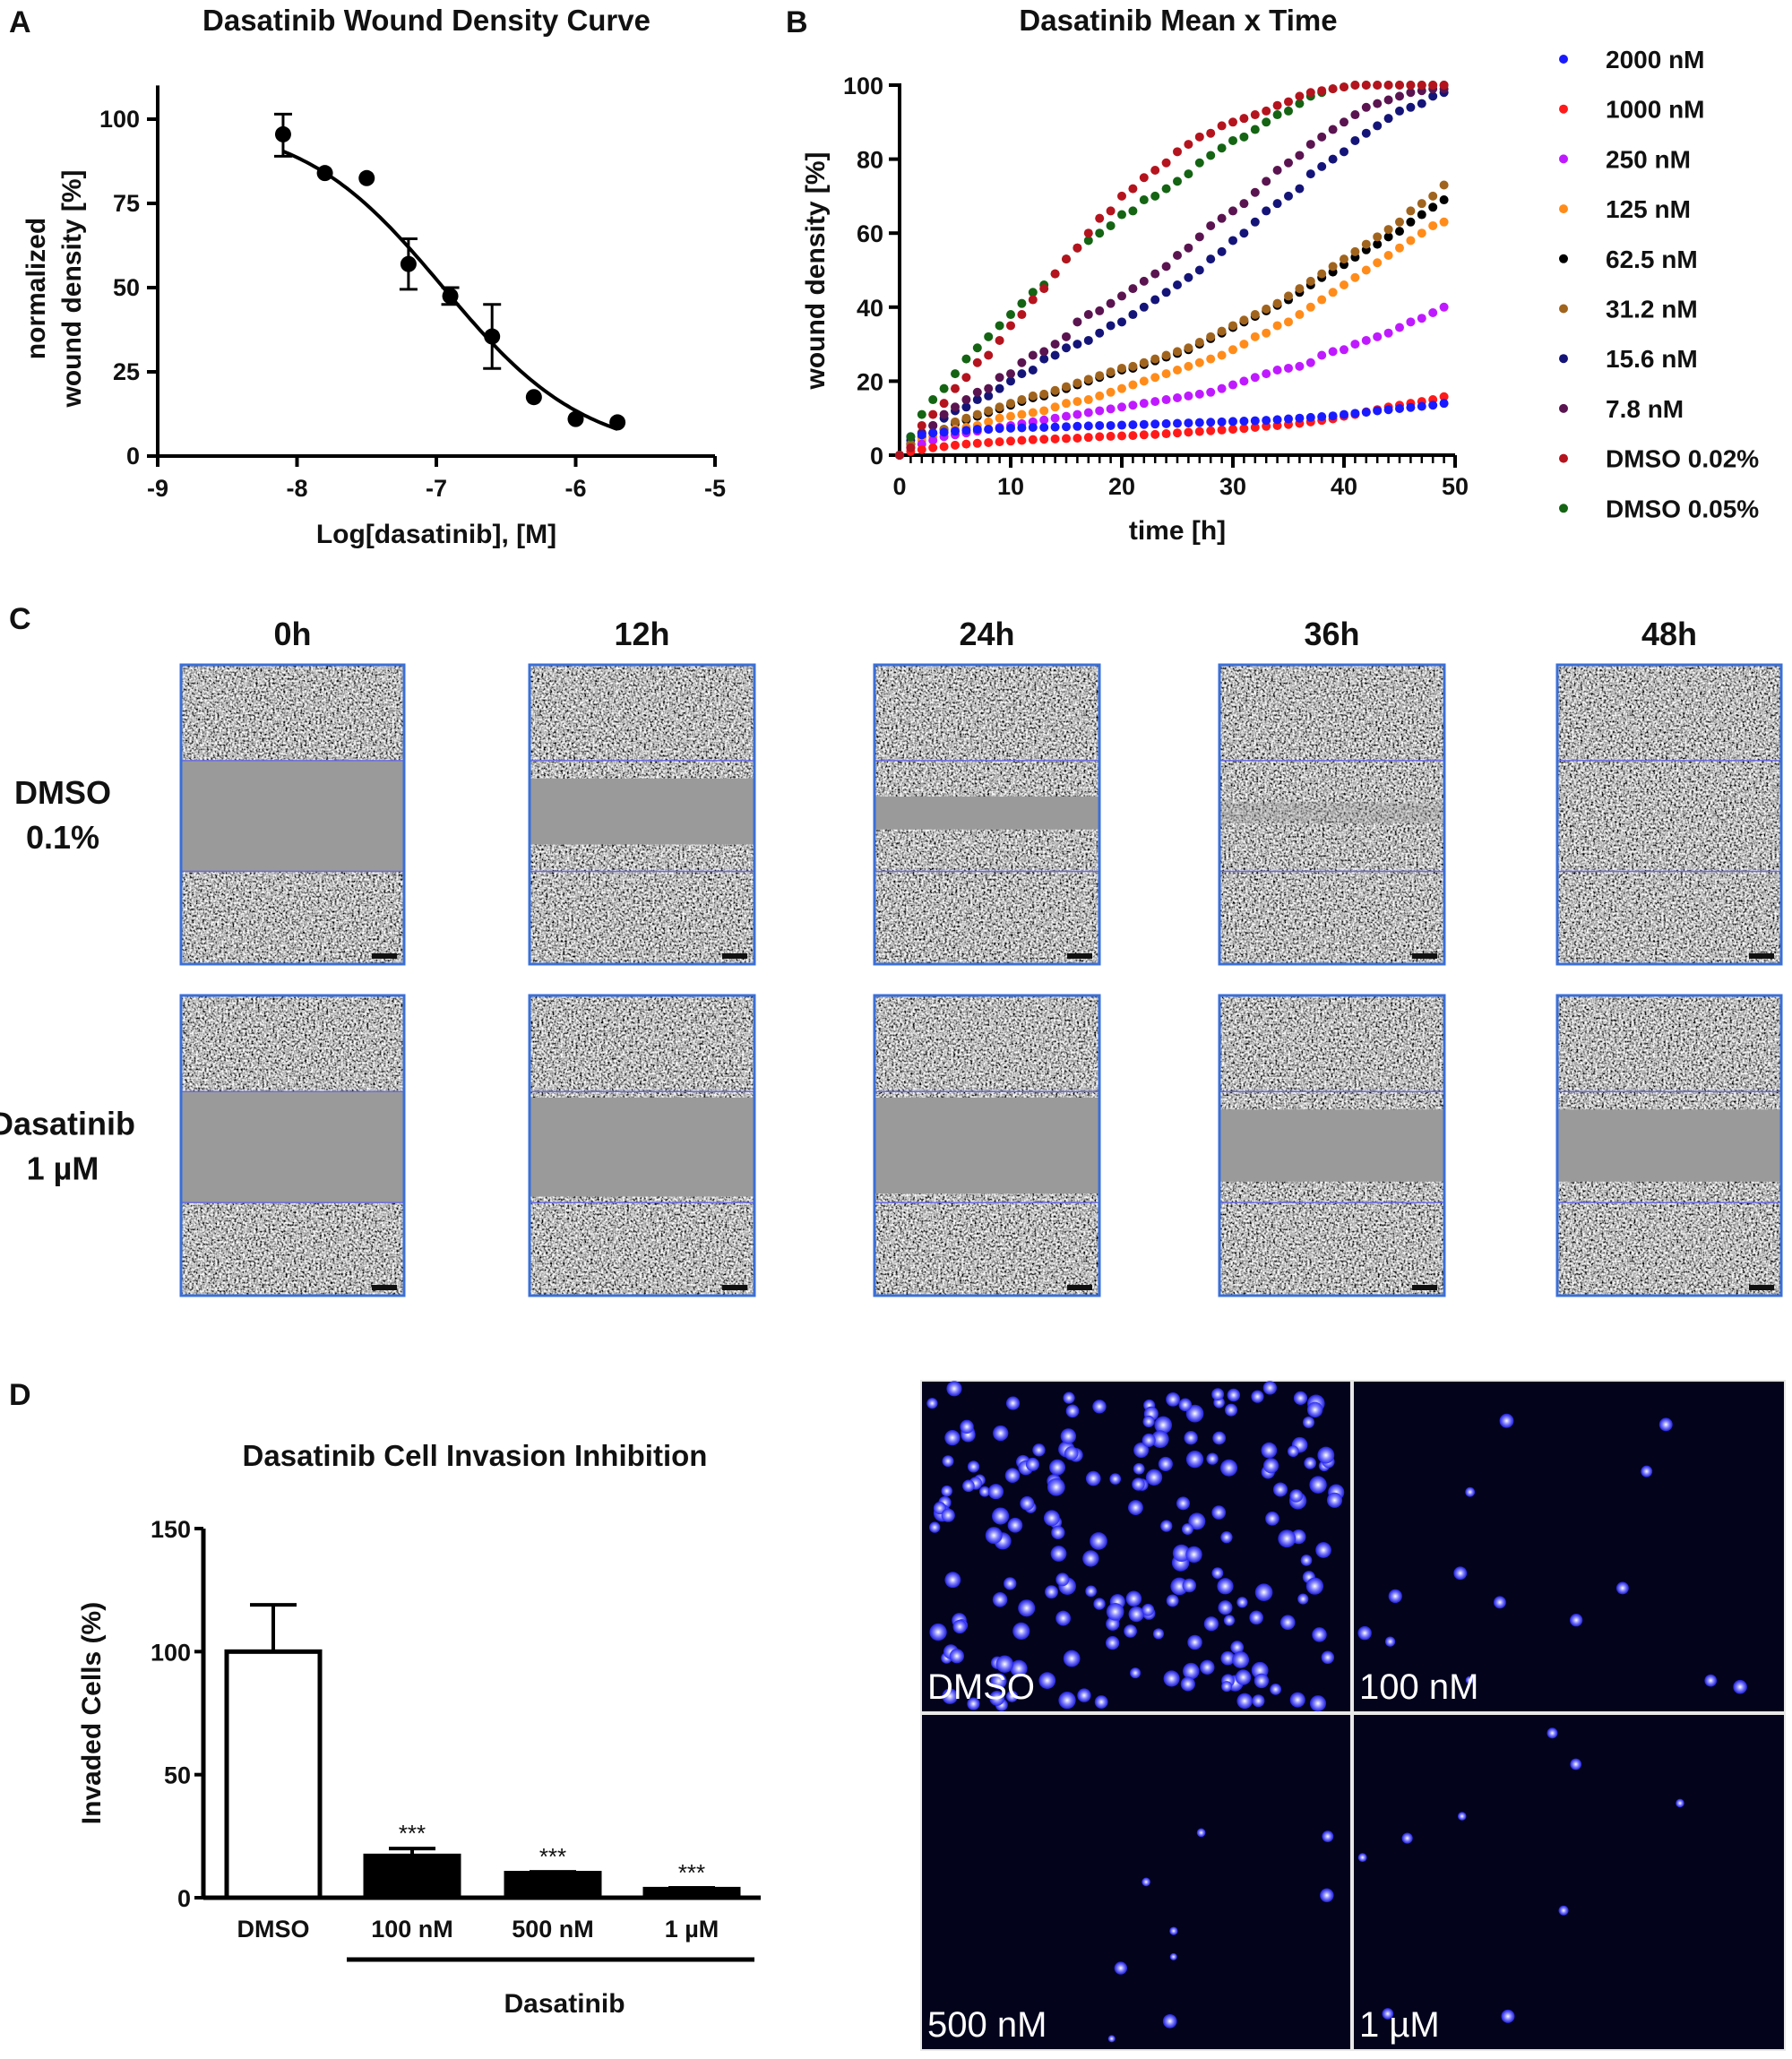 This screenshot has width=1792, height=2059. I want to click on significance-label: ***, so click(412, 1833).